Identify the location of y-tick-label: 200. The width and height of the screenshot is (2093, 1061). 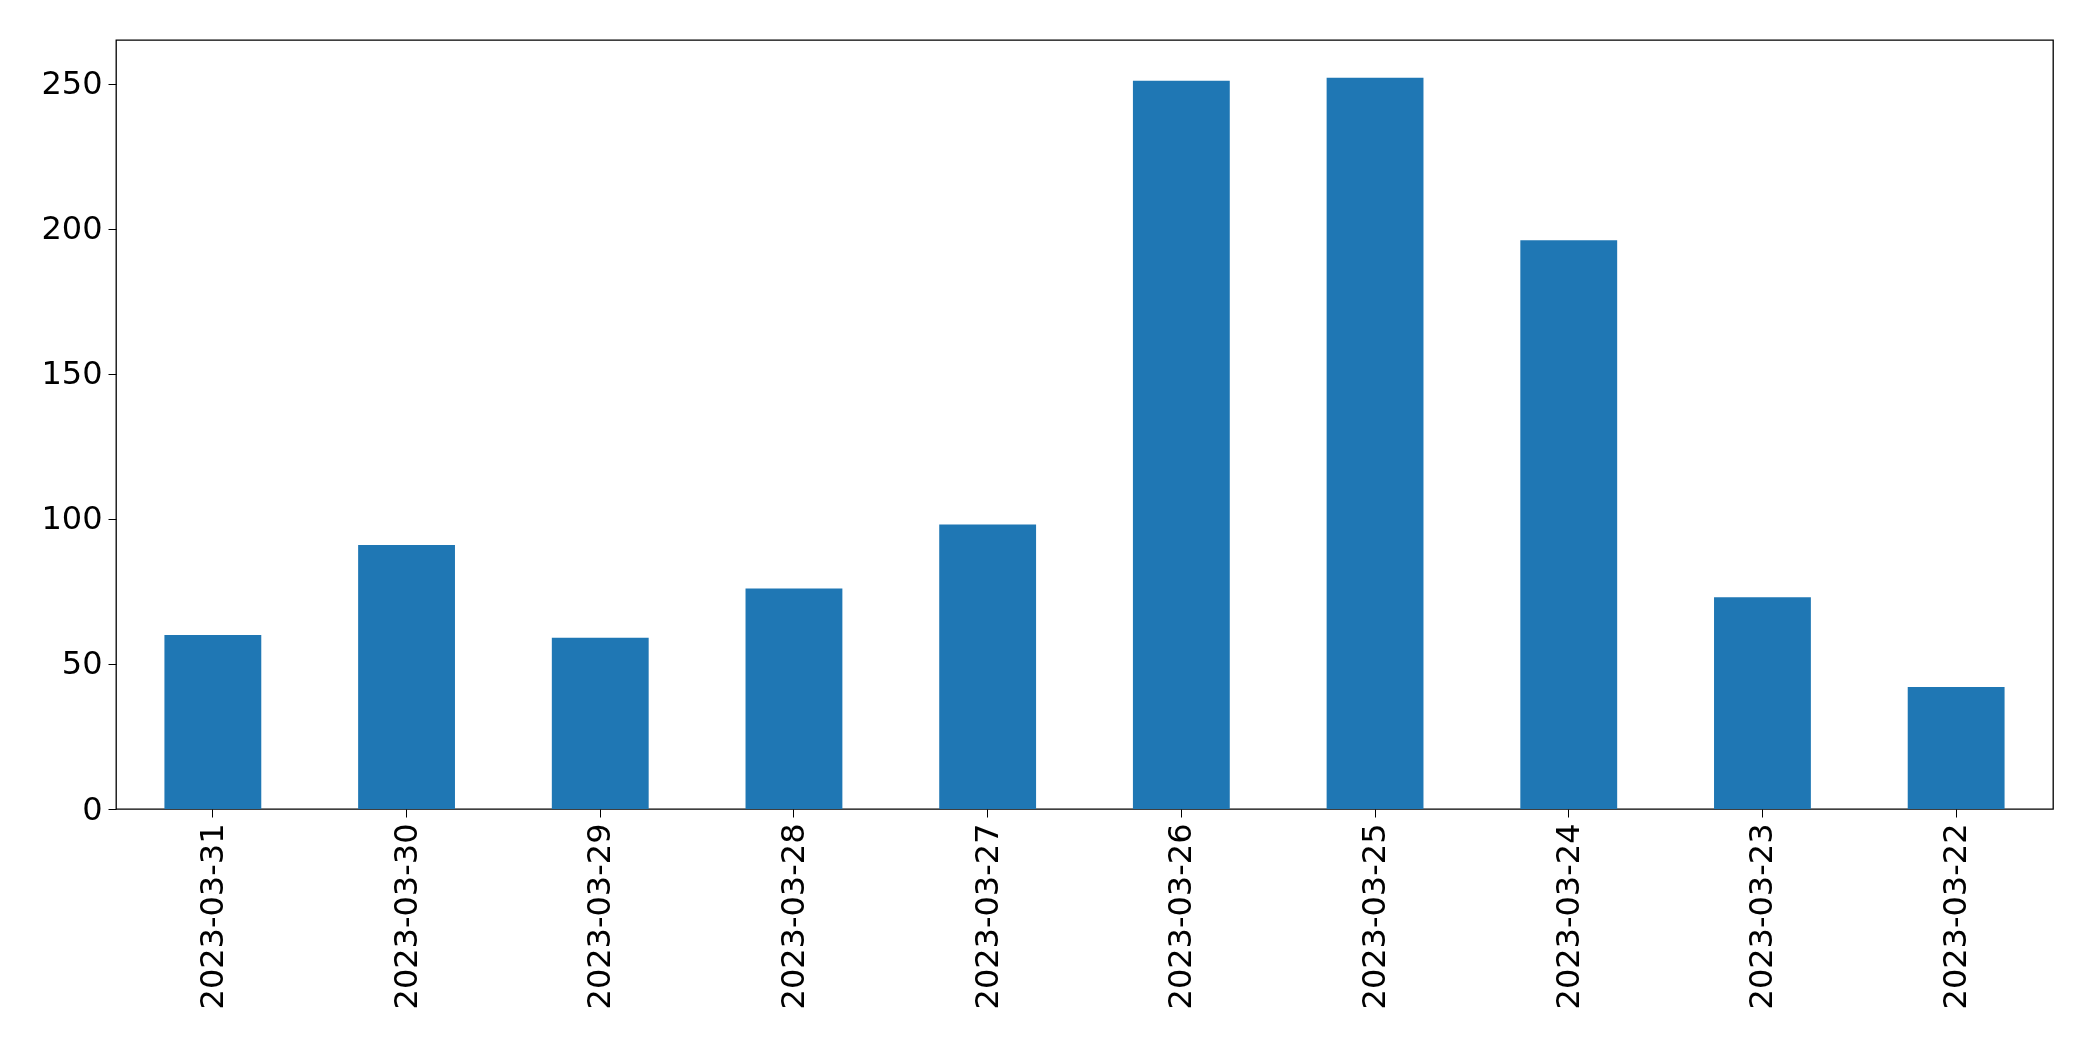
(72, 228).